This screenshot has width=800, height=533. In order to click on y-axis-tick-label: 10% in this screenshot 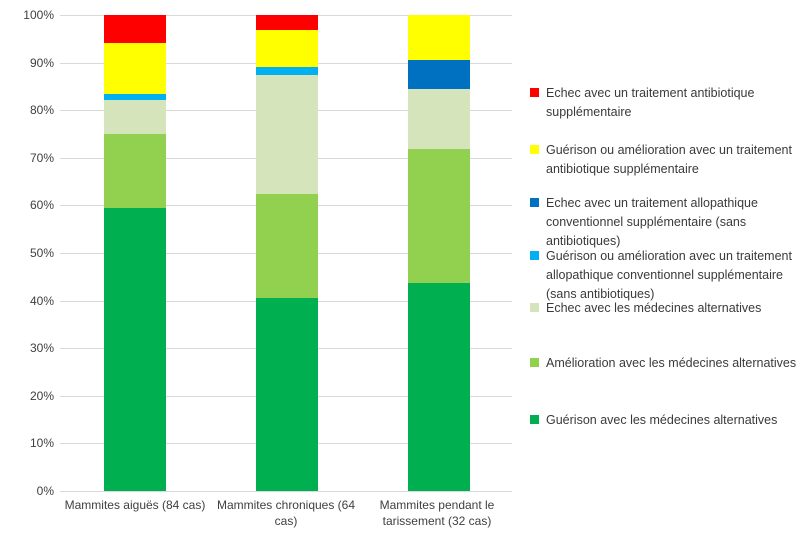, I will do `click(41, 443)`.